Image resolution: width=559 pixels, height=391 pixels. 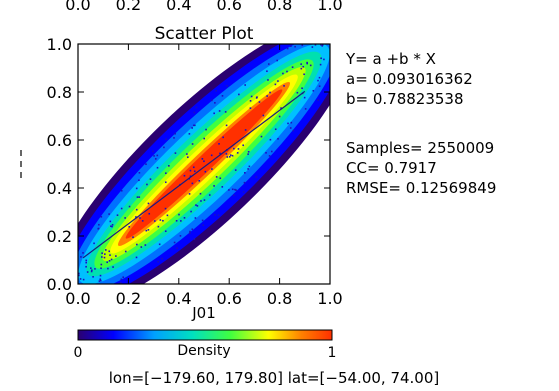 What do you see at coordinates (59, 188) in the screenshot?
I see `y-tick-label: 0.4` at bounding box center [59, 188].